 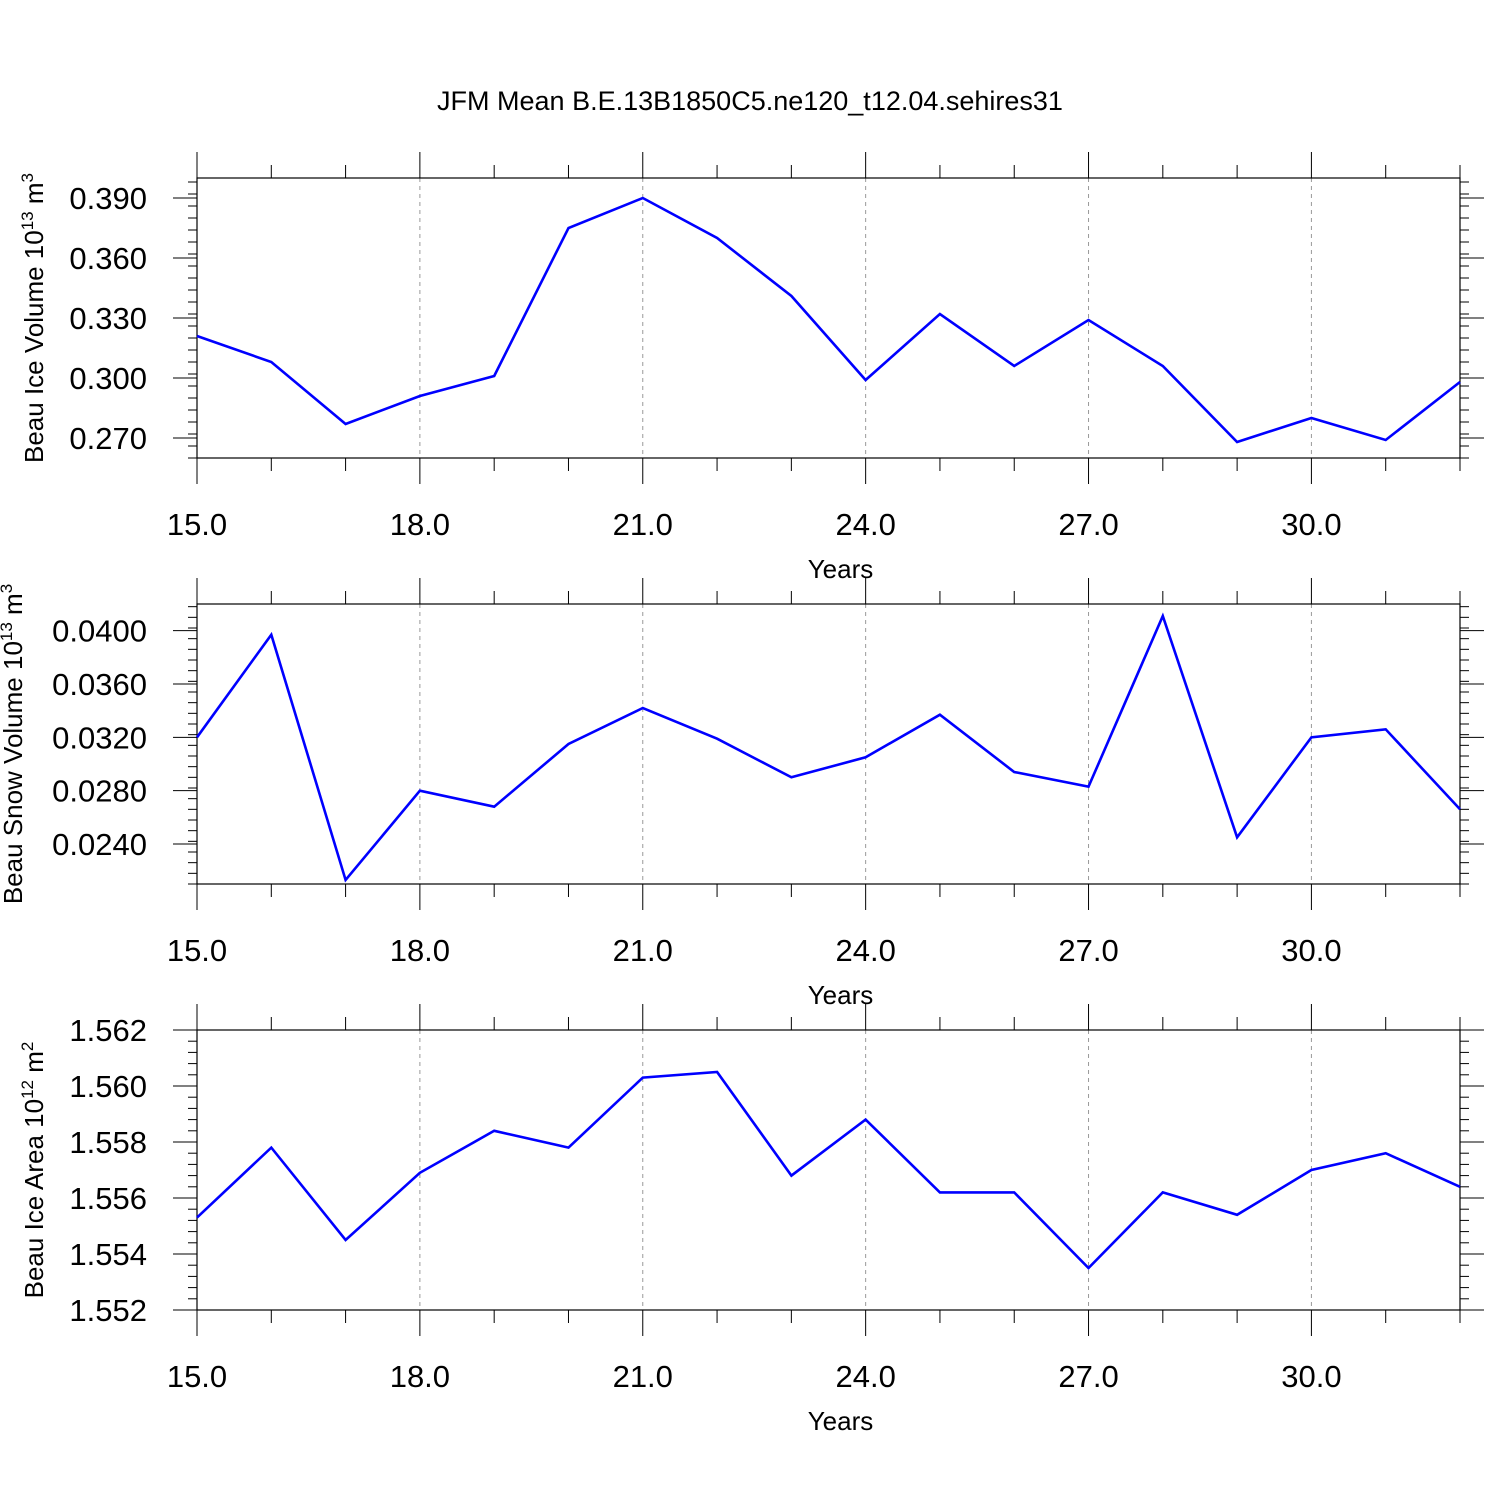 I want to click on y-tick-label: 0.0360, so click(x=99, y=684).